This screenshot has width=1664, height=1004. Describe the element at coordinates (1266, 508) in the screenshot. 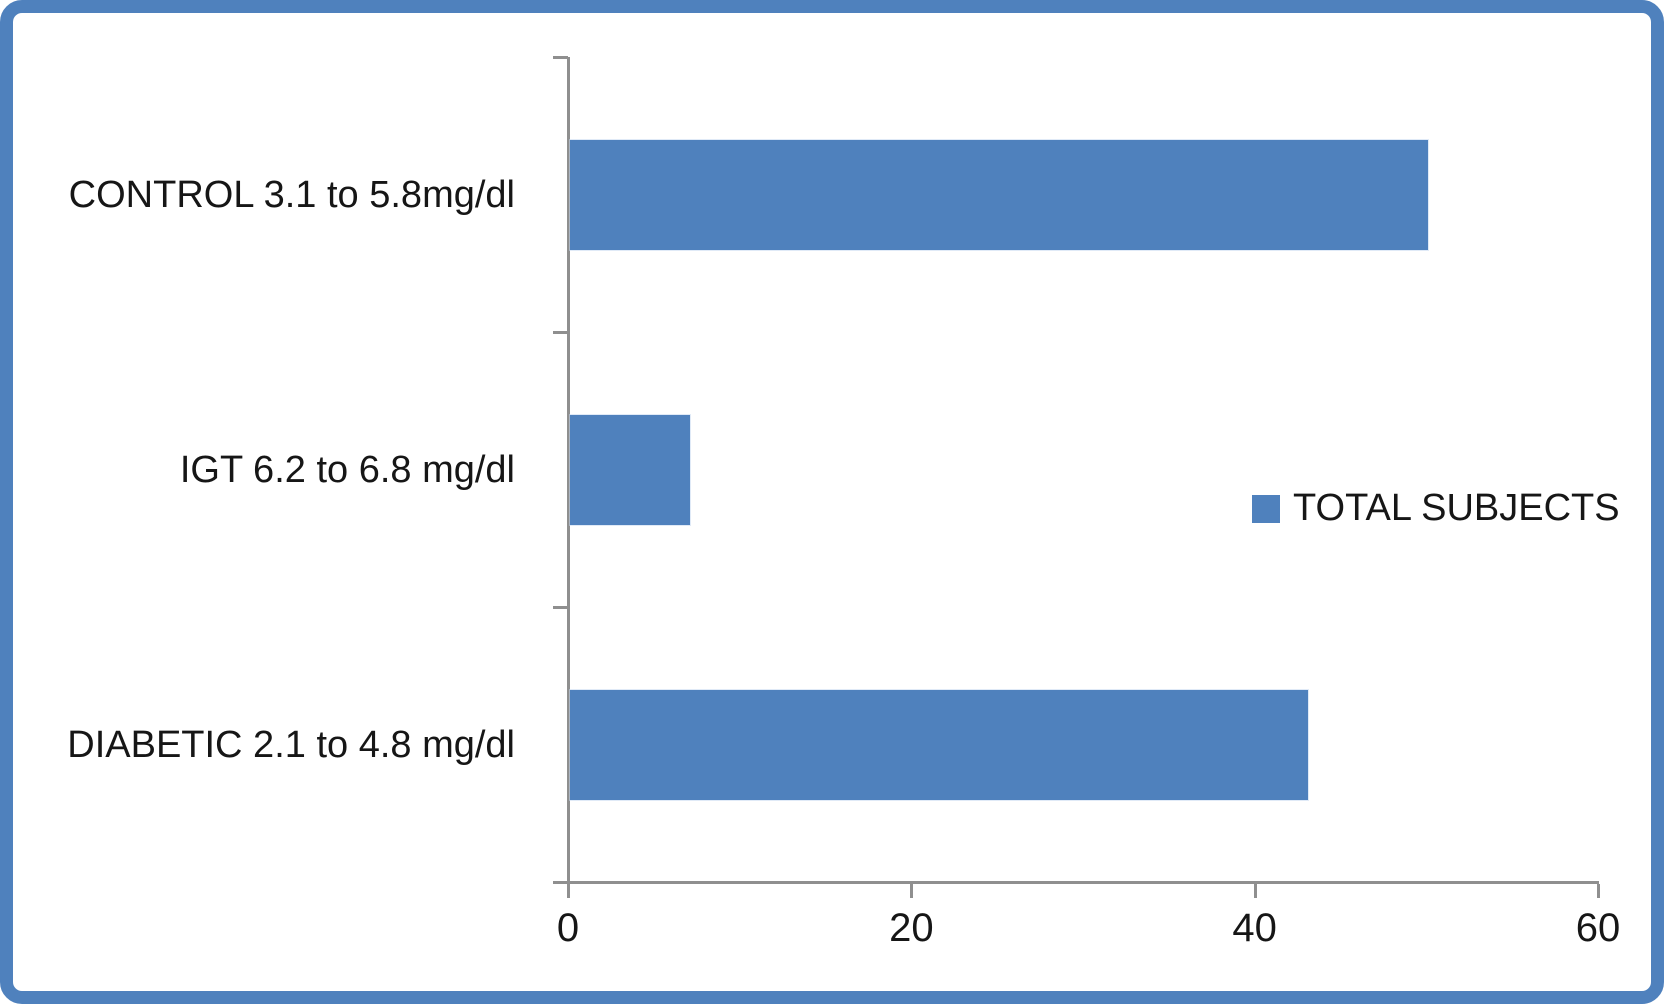

I see `legend-marker-swatch` at that location.